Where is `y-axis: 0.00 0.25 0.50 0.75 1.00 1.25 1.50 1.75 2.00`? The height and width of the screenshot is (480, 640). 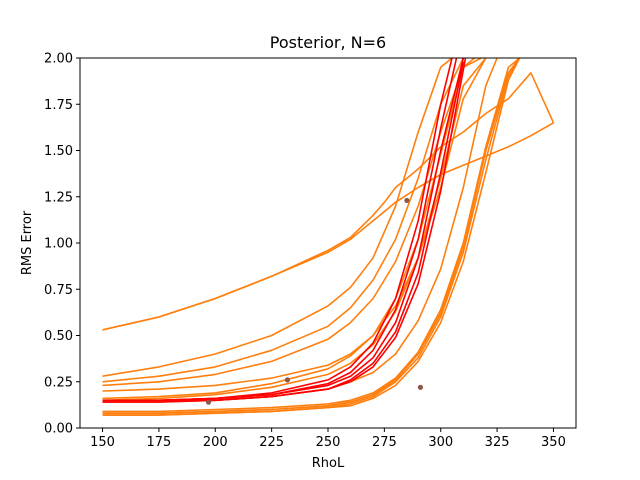
y-axis: 0.00 0.25 0.50 0.75 1.00 1.25 1.50 1.75 2.00 is located at coordinates (62, 244).